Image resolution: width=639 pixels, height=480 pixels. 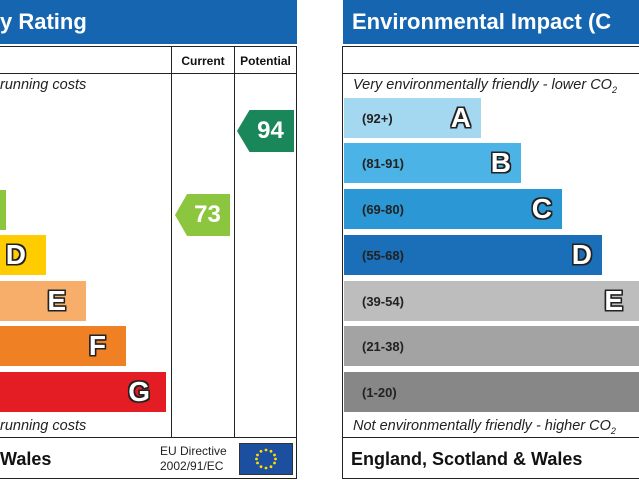 What do you see at coordinates (374, 346) in the screenshot?
I see `band-range-f: (21-38)` at bounding box center [374, 346].